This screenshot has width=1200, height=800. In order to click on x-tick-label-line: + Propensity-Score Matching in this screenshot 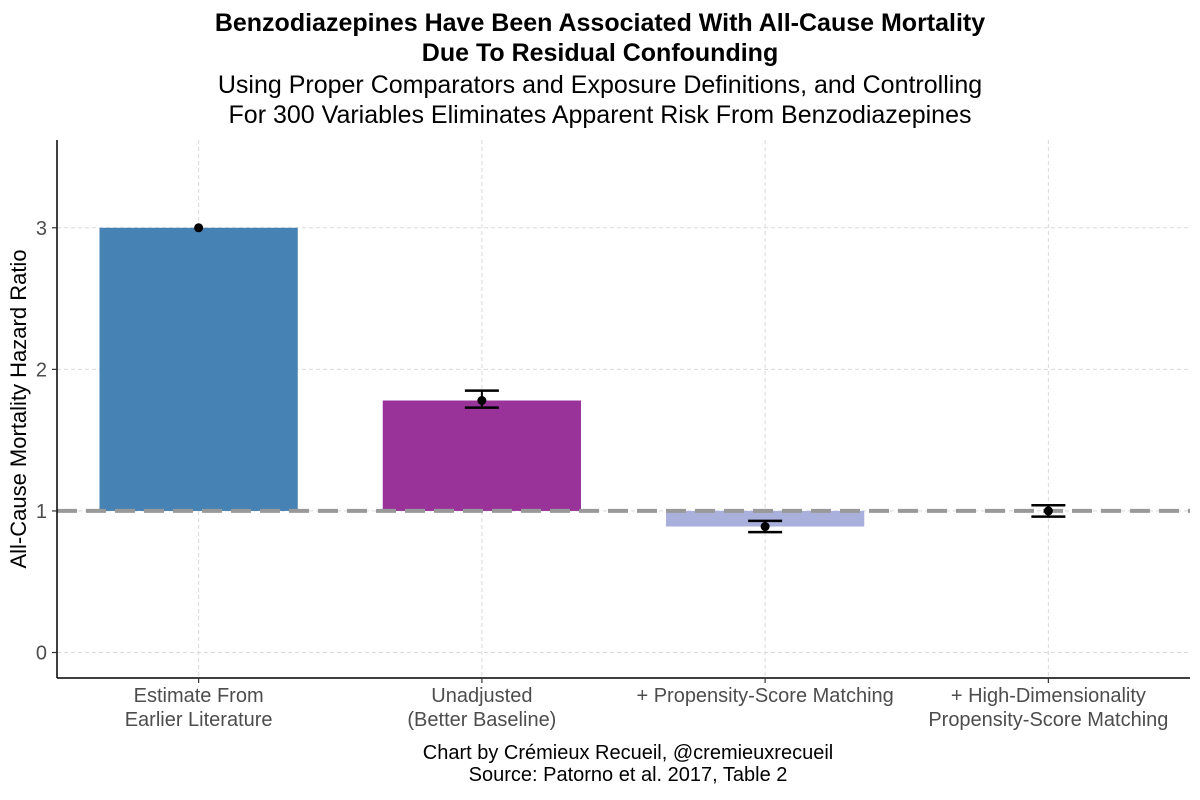, I will do `click(764, 696)`.